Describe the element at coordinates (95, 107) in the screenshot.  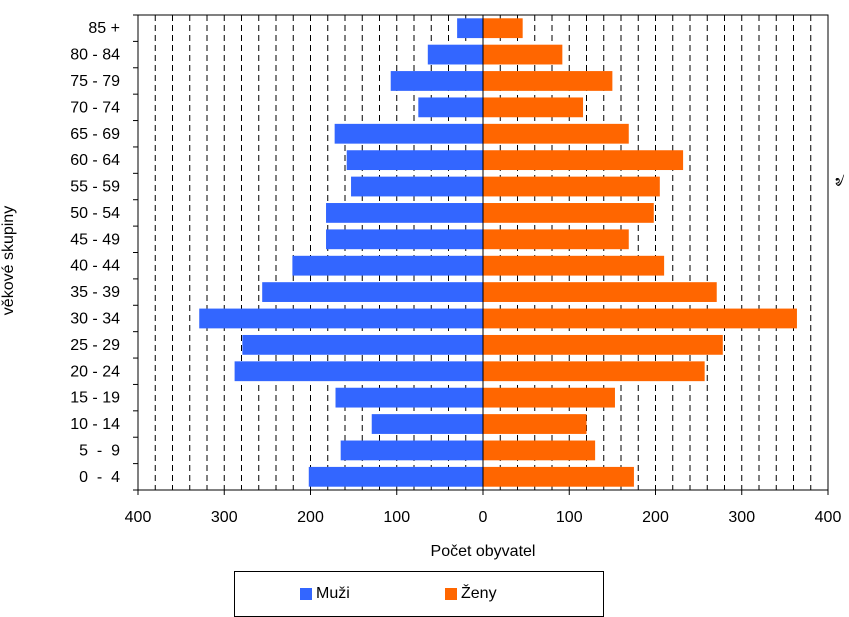
I see `category-label: 70 - 74` at that location.